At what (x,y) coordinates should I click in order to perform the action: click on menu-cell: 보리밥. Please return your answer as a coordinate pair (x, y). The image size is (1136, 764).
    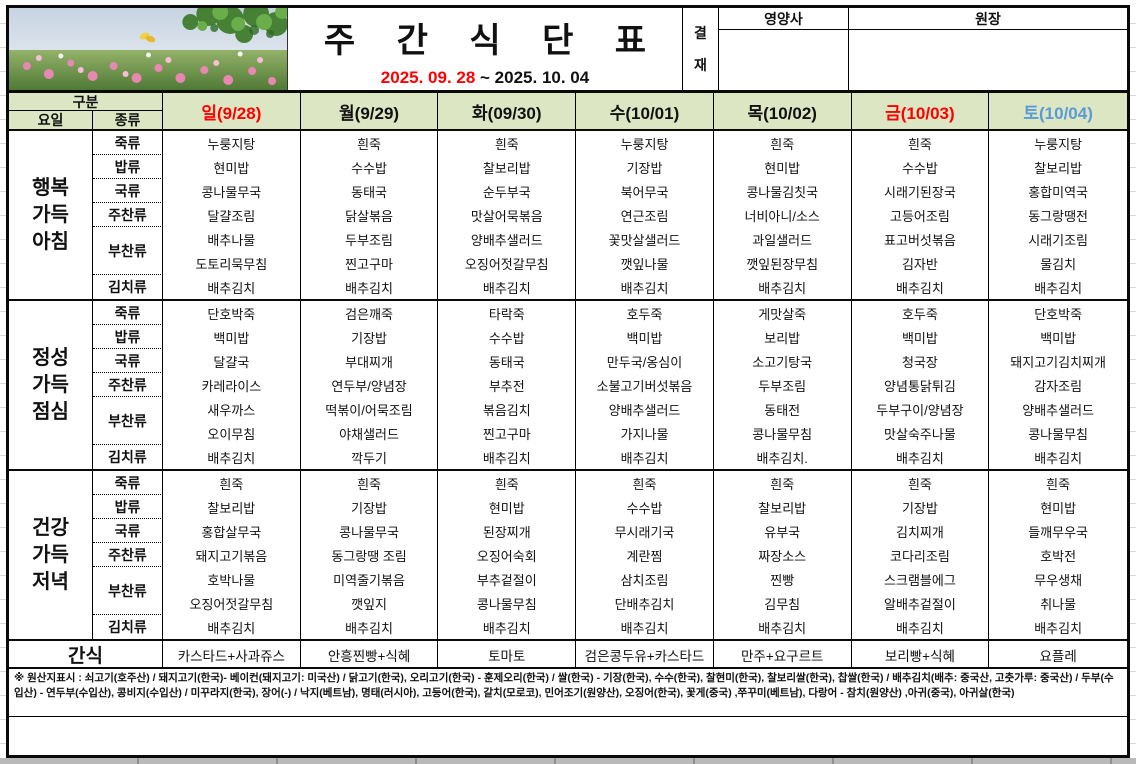
    Looking at the image, I should click on (783, 337).